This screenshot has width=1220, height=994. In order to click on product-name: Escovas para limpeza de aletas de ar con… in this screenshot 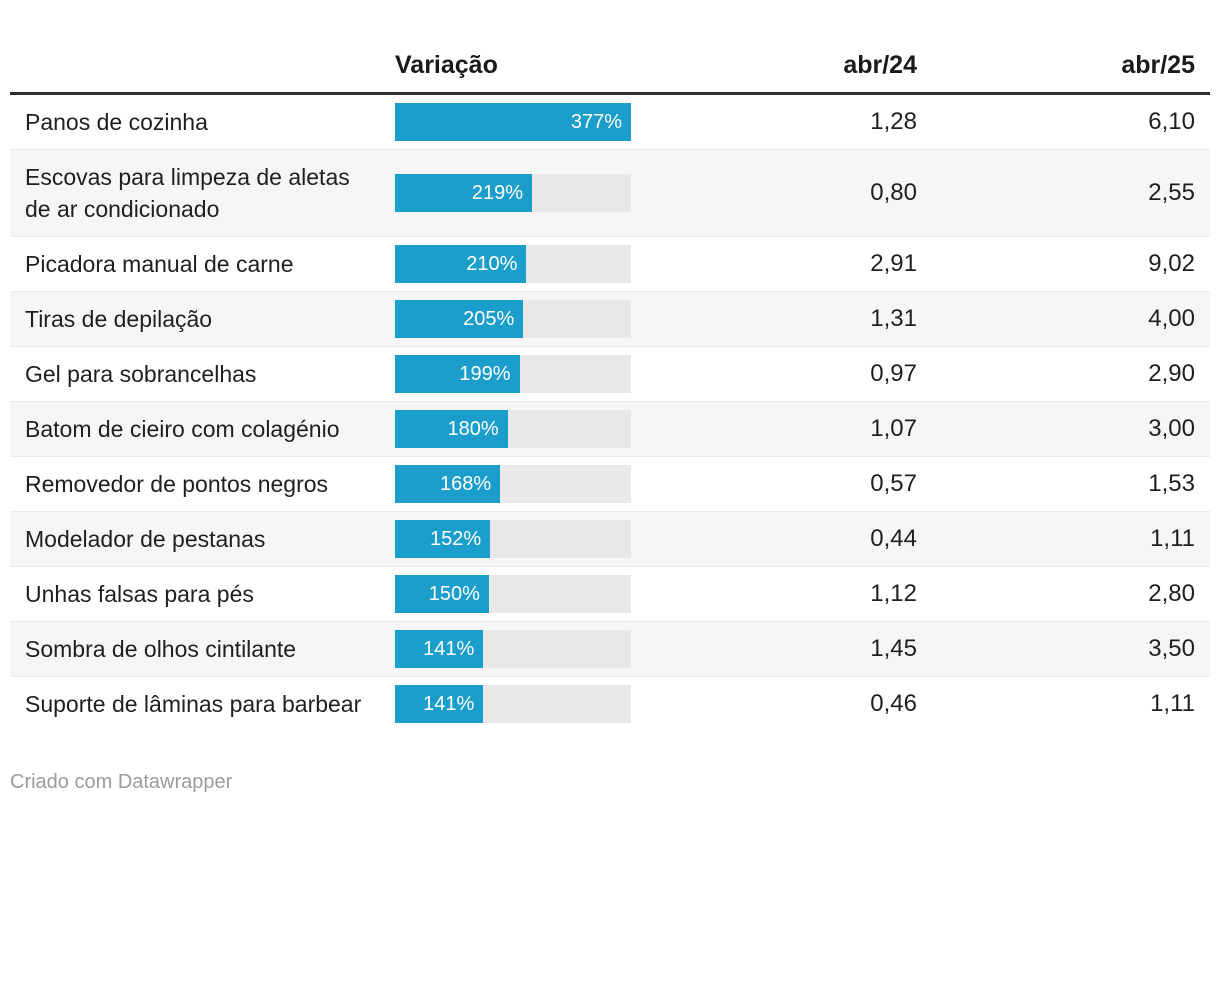, I will do `click(187, 193)`.